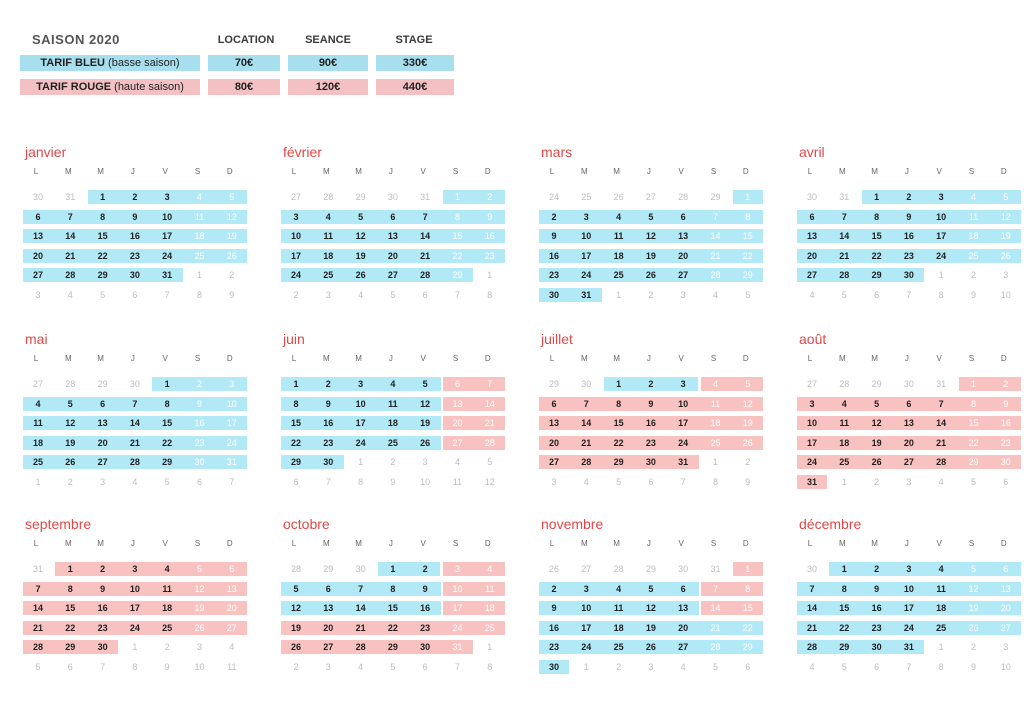 Image resolution: width=1024 pixels, height=704 pixels. Describe the element at coordinates (618, 197) in the screenshot. I see `adjacent-month-day: 26` at that location.